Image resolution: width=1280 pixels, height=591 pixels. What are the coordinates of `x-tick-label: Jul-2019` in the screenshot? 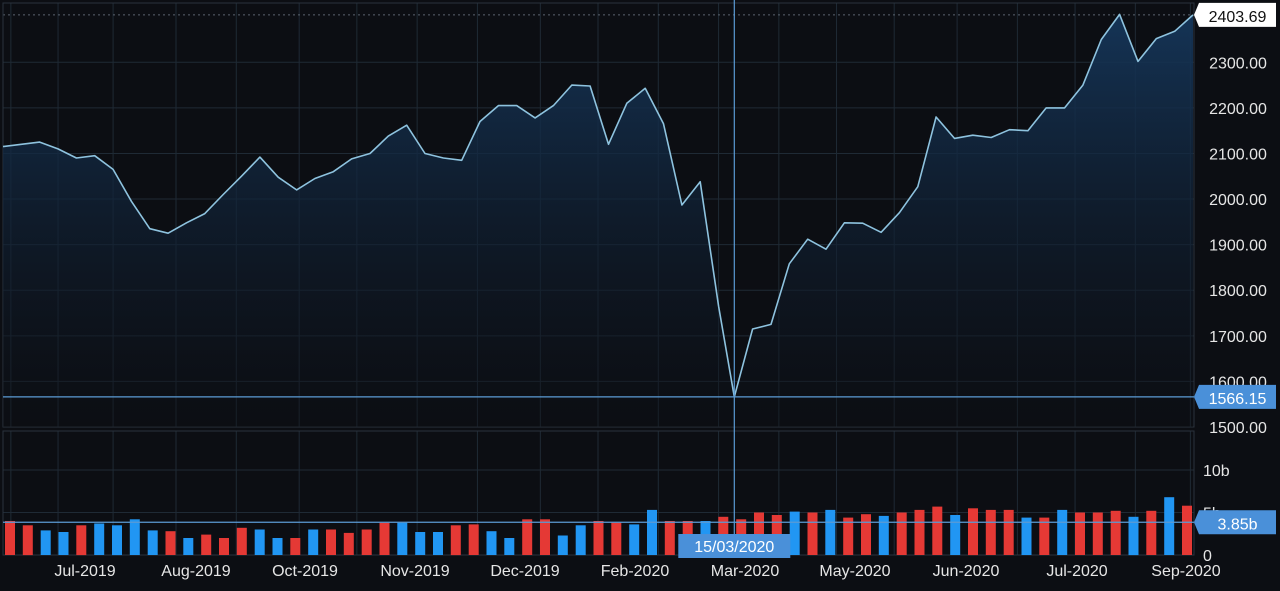 It's located at (84, 571).